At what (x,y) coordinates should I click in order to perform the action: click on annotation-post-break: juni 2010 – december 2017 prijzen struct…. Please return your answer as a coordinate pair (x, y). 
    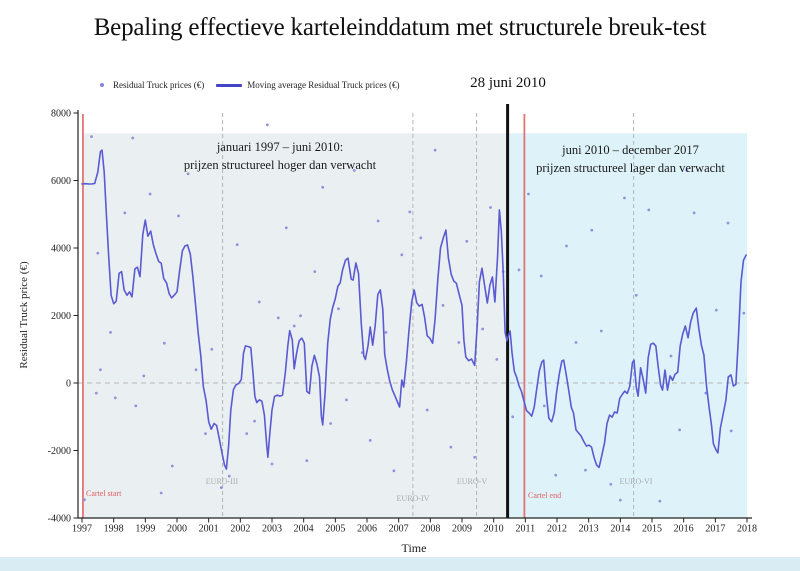
    Looking at the image, I should click on (630, 159).